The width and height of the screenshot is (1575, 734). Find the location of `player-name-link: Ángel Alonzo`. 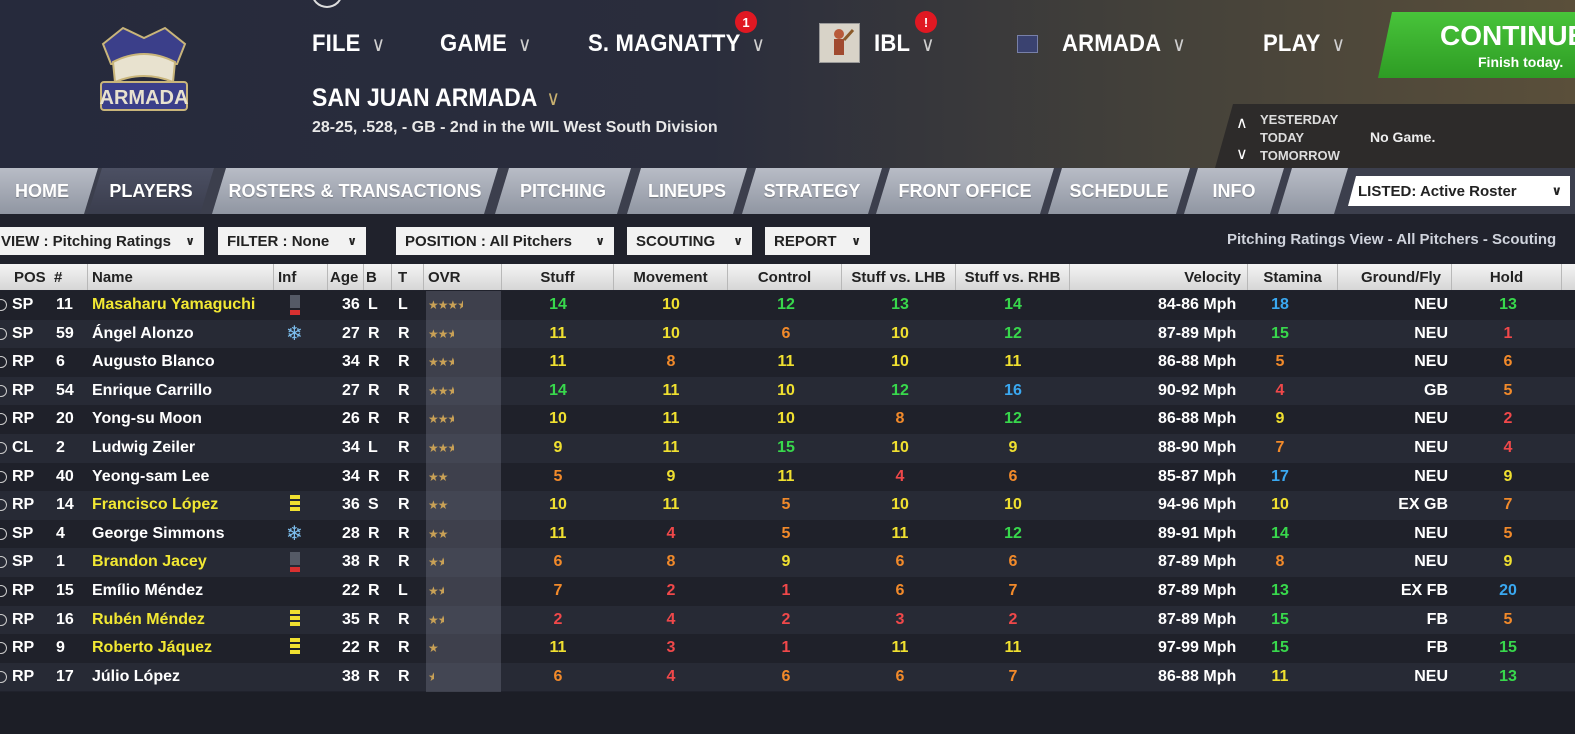

player-name-link: Ángel Alonzo is located at coordinates (143, 333).